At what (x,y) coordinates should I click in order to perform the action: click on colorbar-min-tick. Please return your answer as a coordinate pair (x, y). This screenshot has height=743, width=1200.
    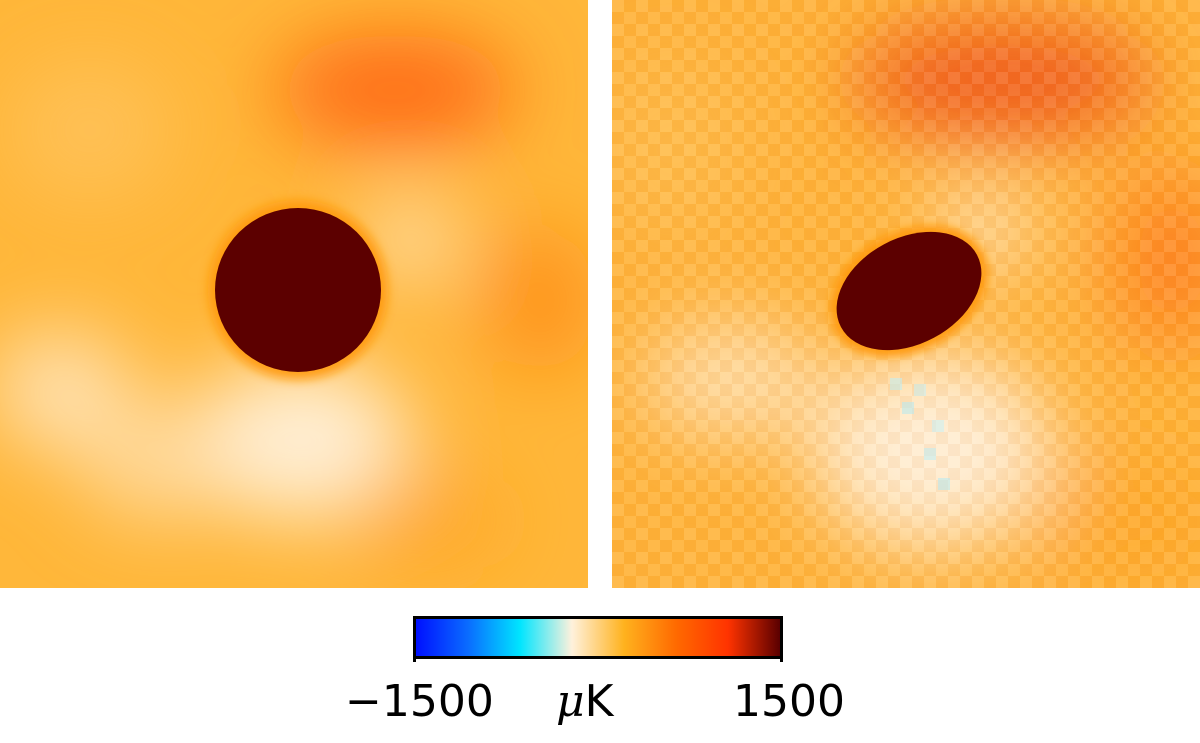
    Looking at the image, I should click on (414, 657).